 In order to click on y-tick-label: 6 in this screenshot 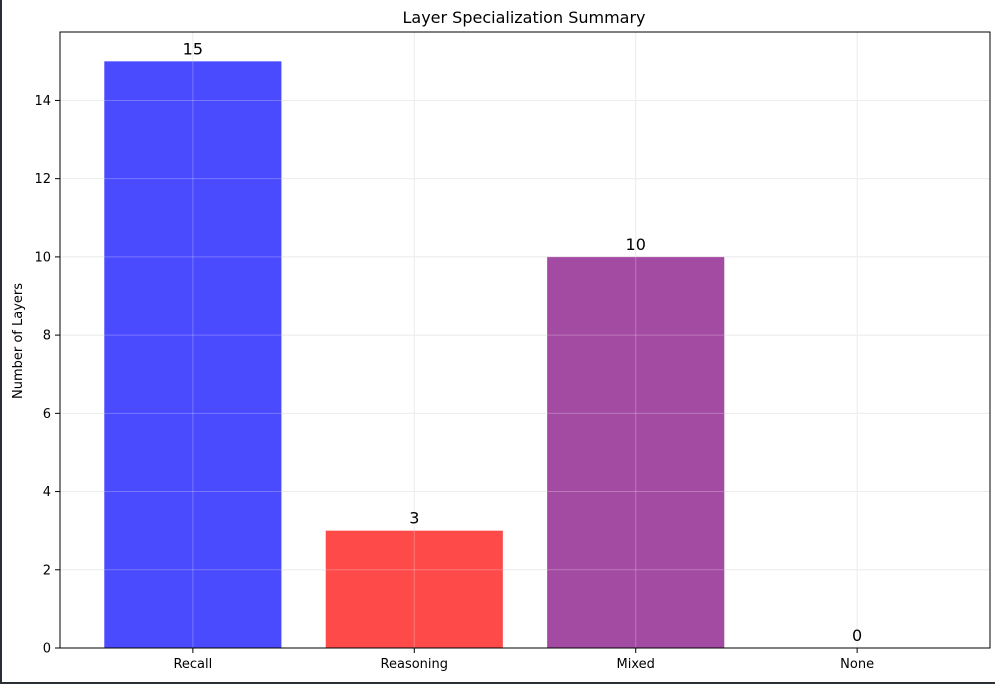, I will do `click(47, 414)`.